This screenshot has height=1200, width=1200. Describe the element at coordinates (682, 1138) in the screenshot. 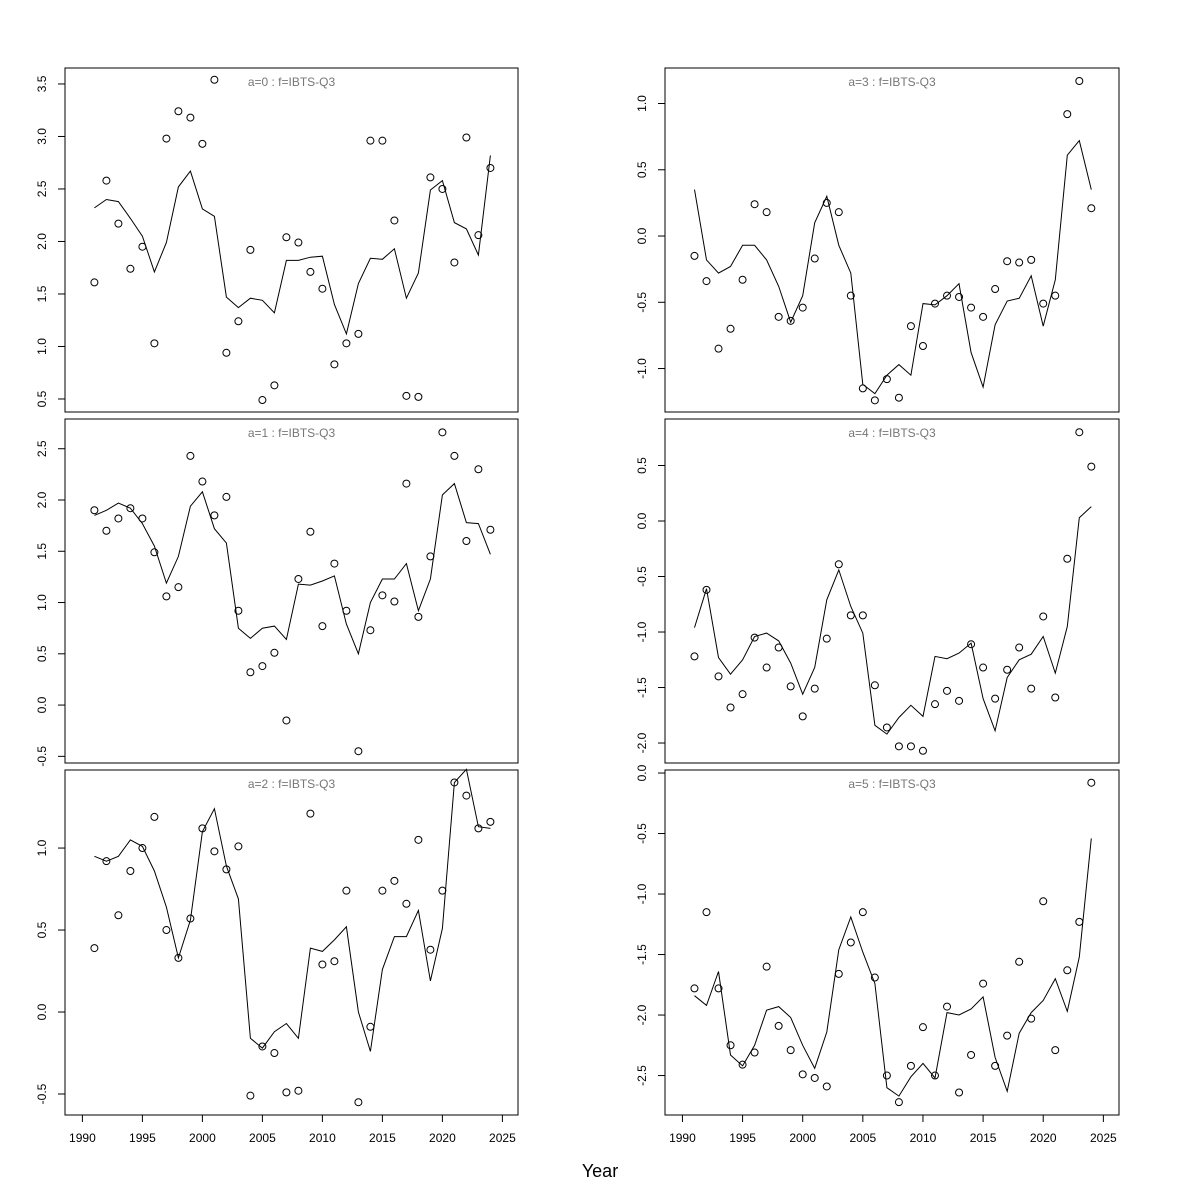

I see `x-tick-label: 1990` at that location.